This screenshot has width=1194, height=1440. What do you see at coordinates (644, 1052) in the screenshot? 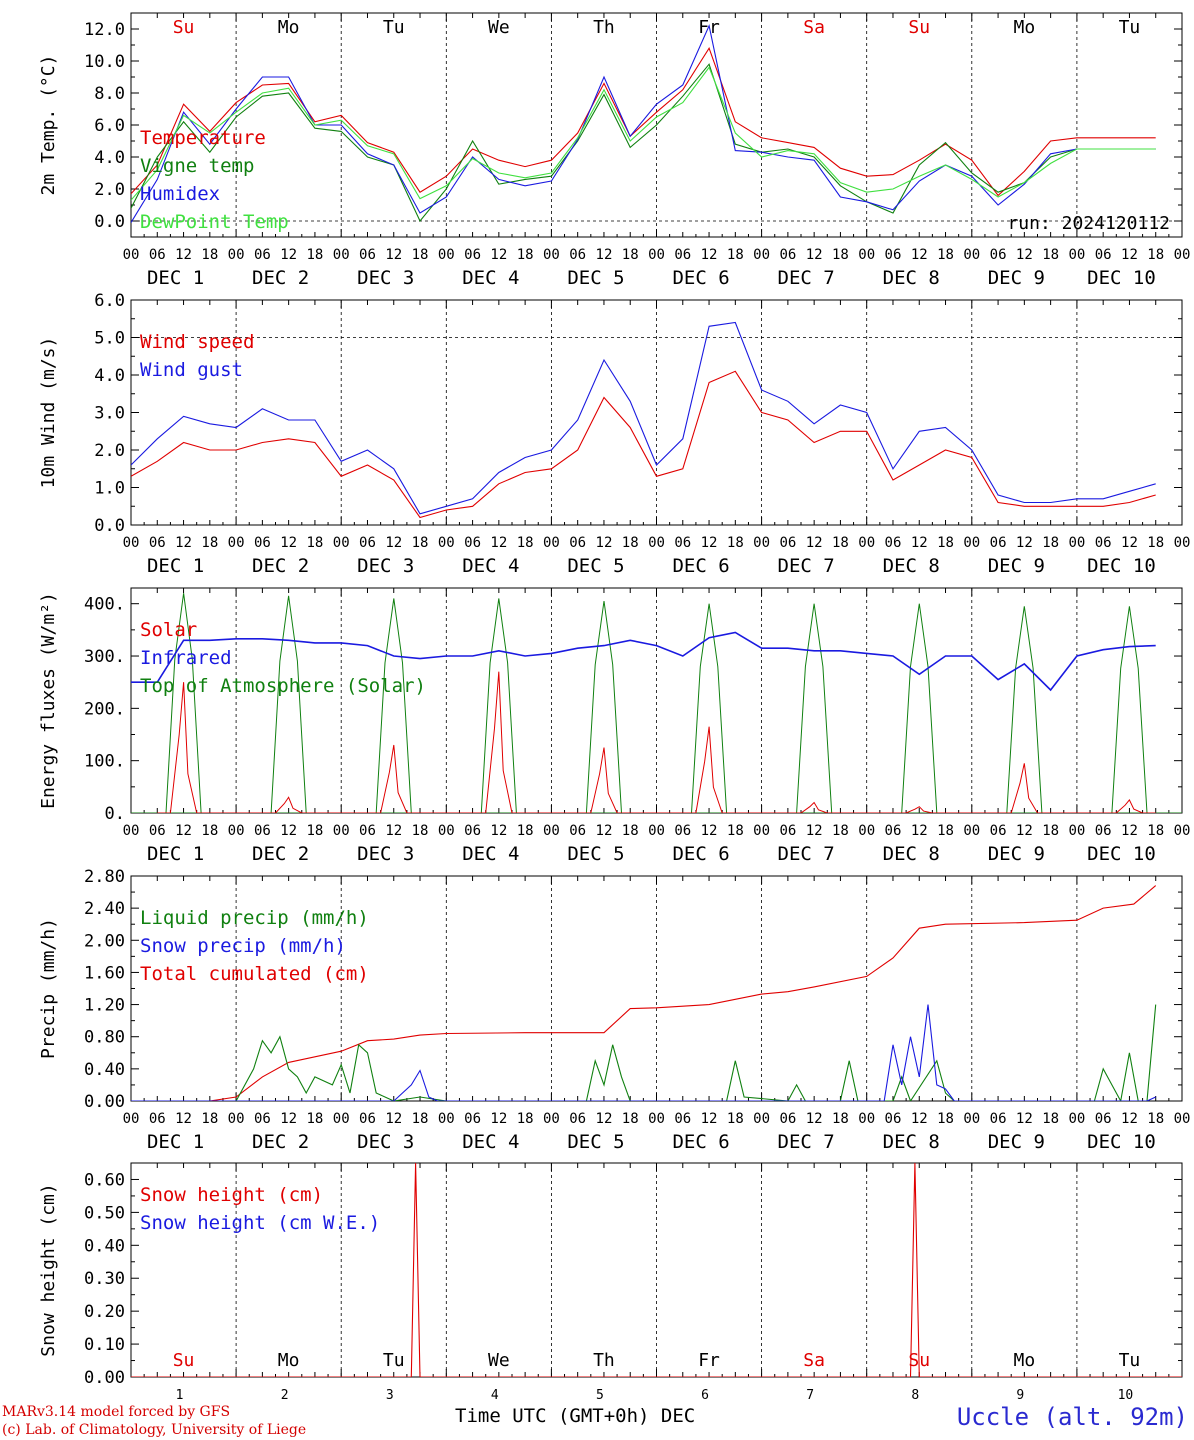
I see `series-line-liquid-precip-mm-h-` at bounding box center [644, 1052].